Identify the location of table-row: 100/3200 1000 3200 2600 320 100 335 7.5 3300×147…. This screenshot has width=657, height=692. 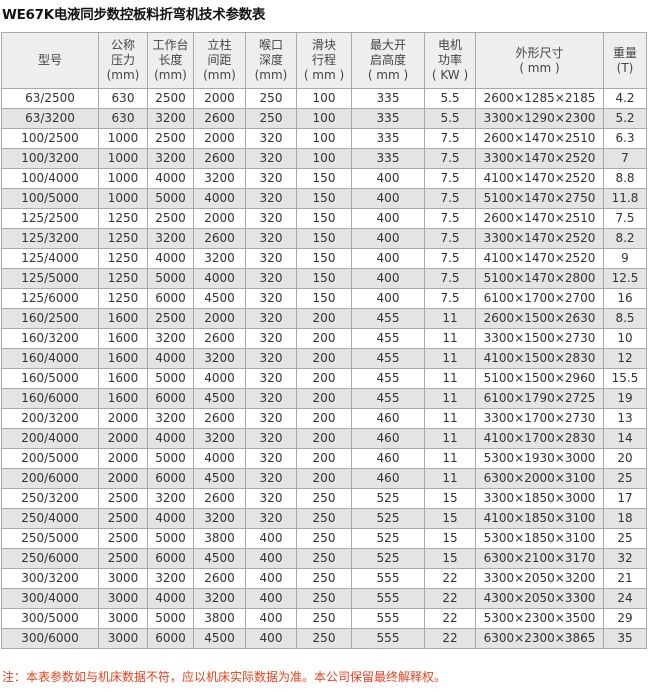
(324, 158).